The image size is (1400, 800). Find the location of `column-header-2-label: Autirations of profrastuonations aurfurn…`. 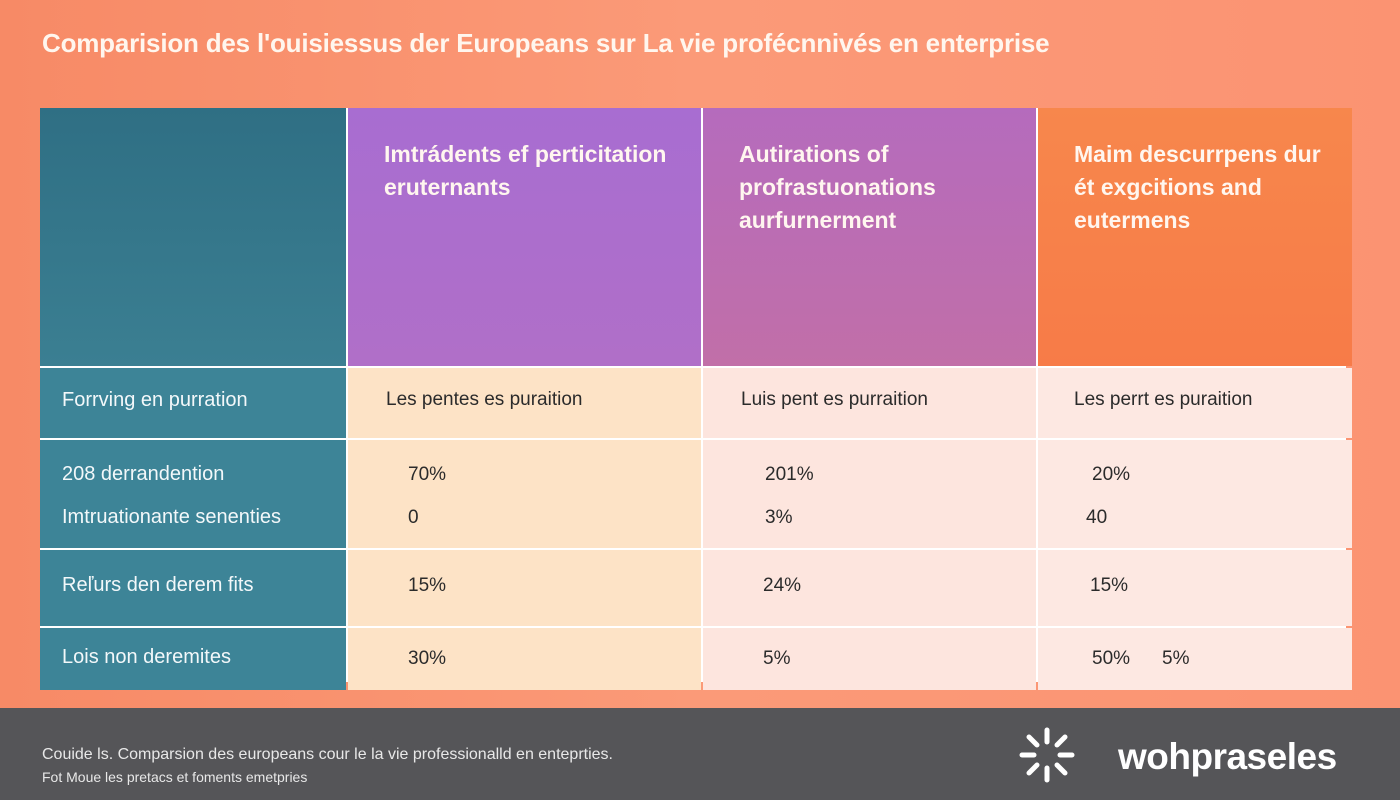

column-header-2-label: Autirations of profrastuonations aurfurn… is located at coordinates (837, 187).